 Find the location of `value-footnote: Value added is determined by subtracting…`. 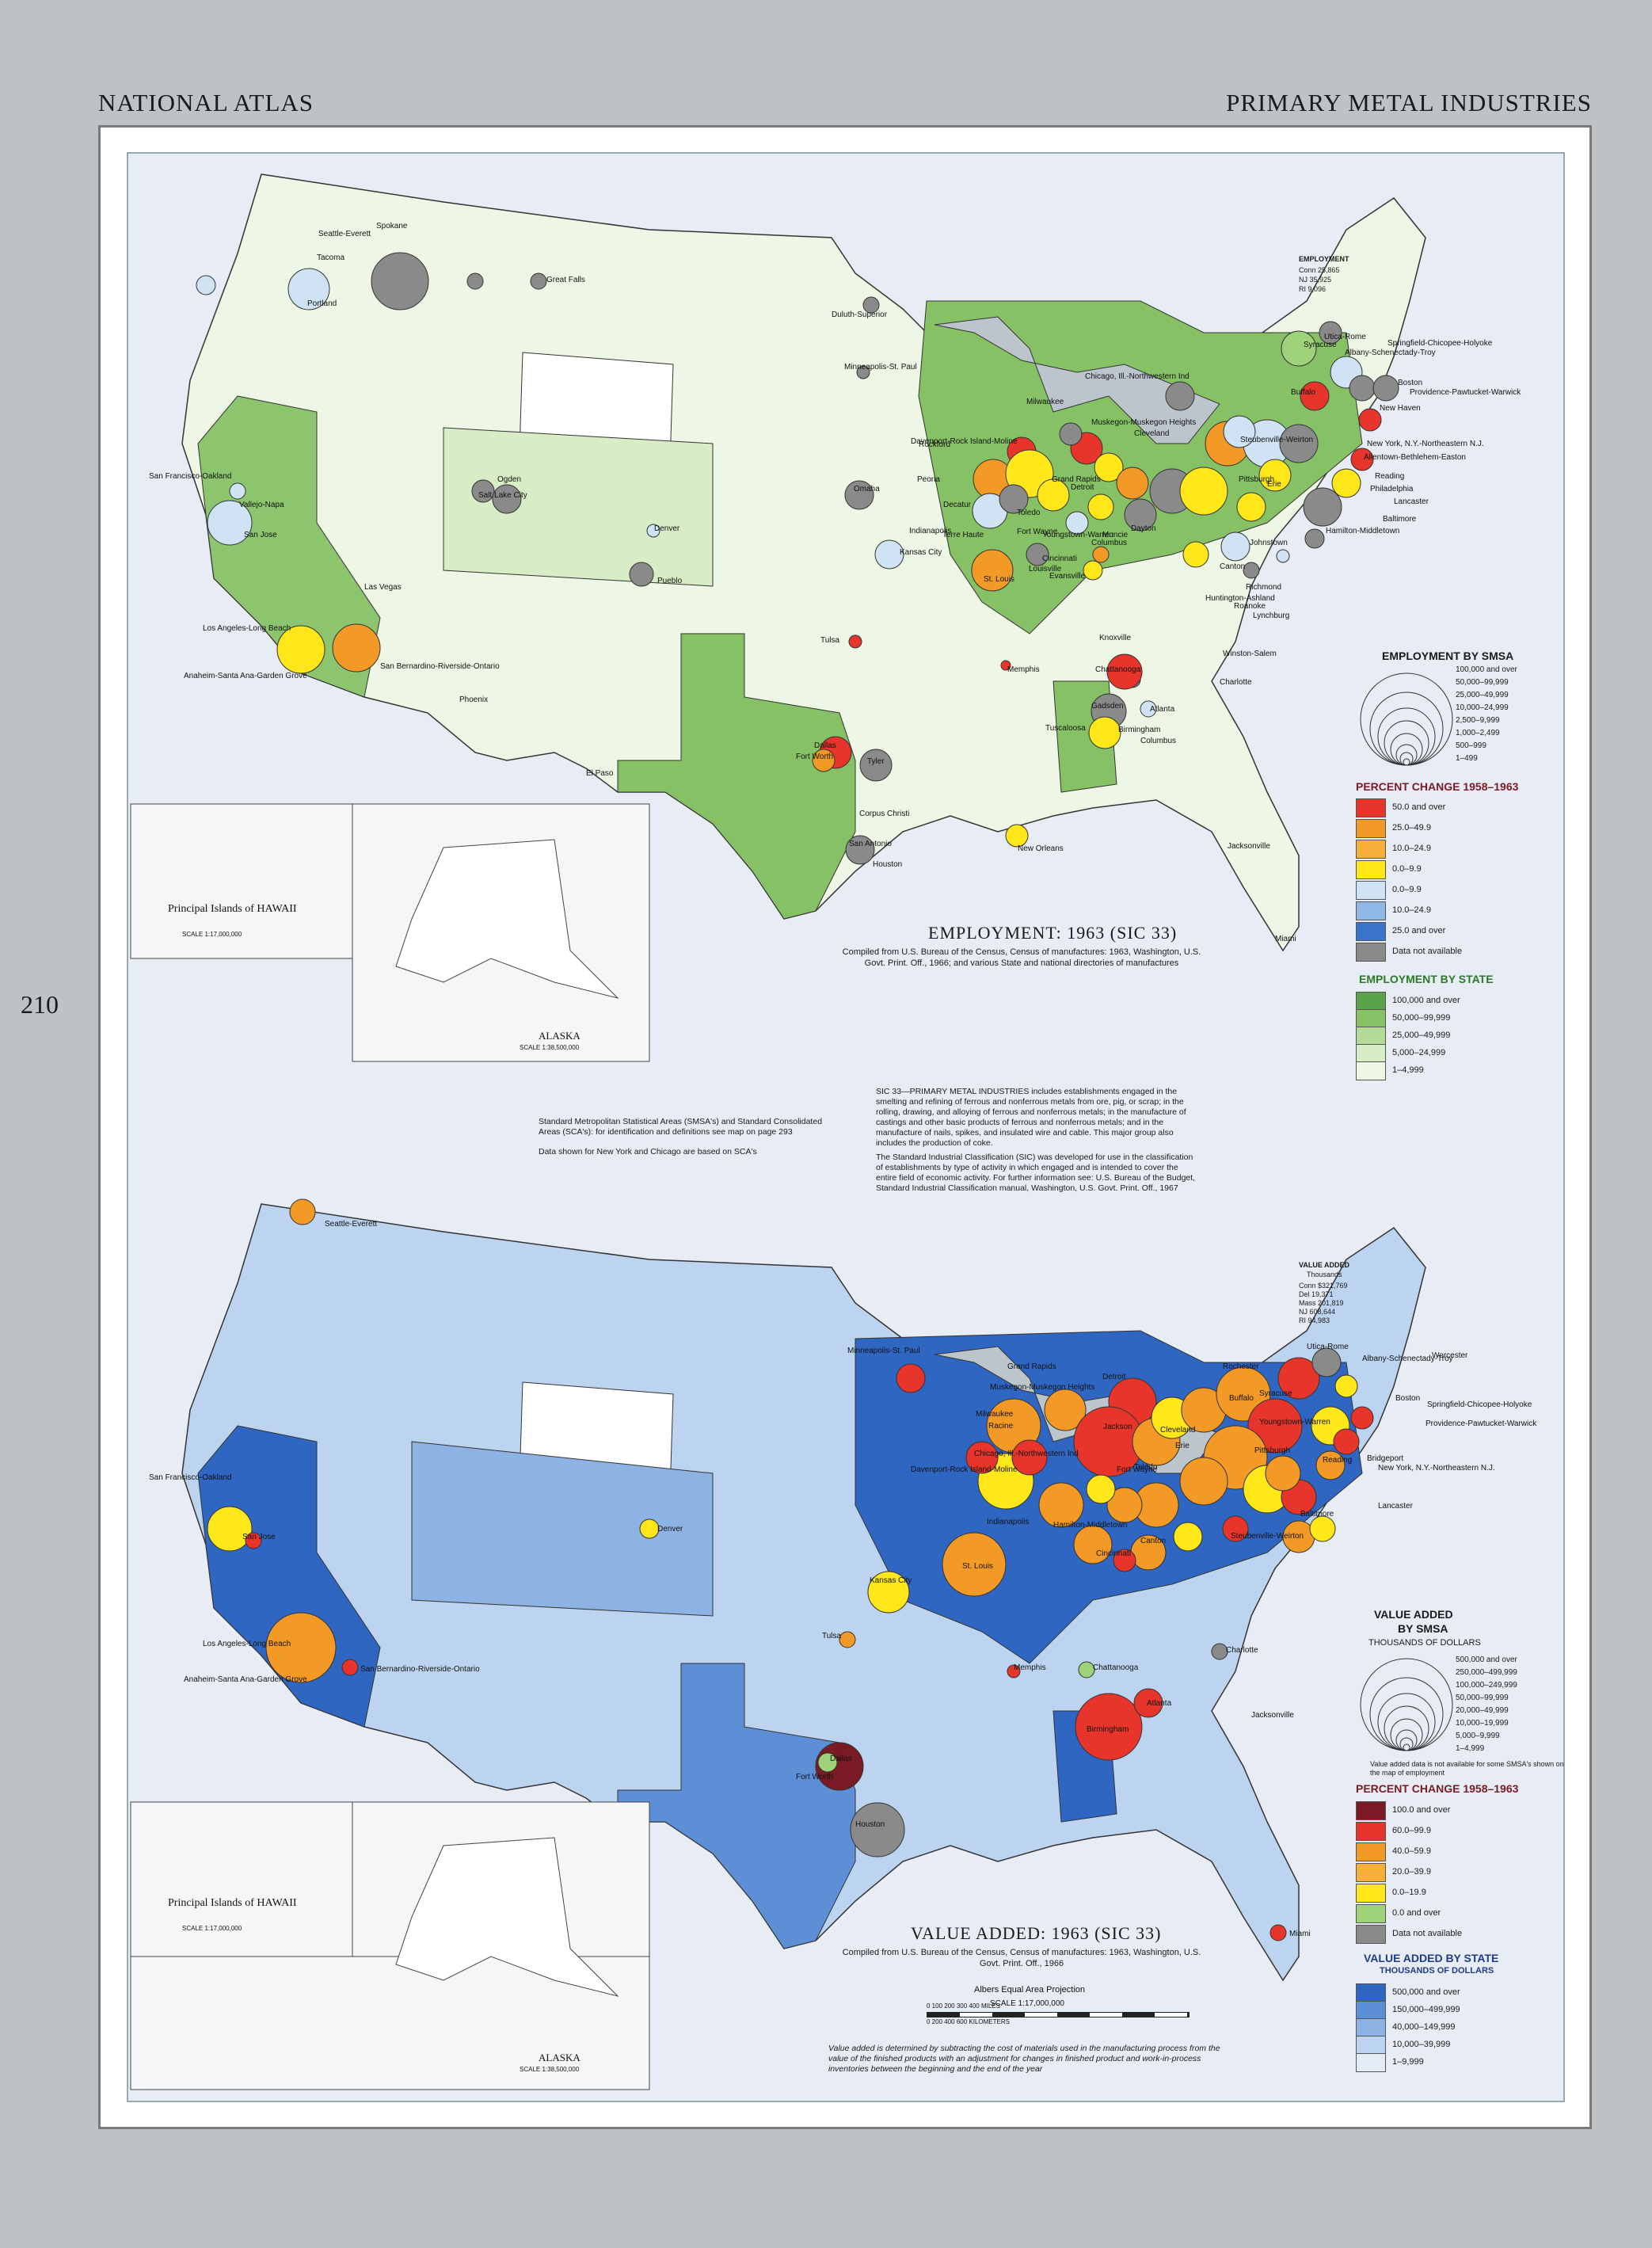

value-footnote: Value added is determined by subtracting… is located at coordinates (1024, 2059).